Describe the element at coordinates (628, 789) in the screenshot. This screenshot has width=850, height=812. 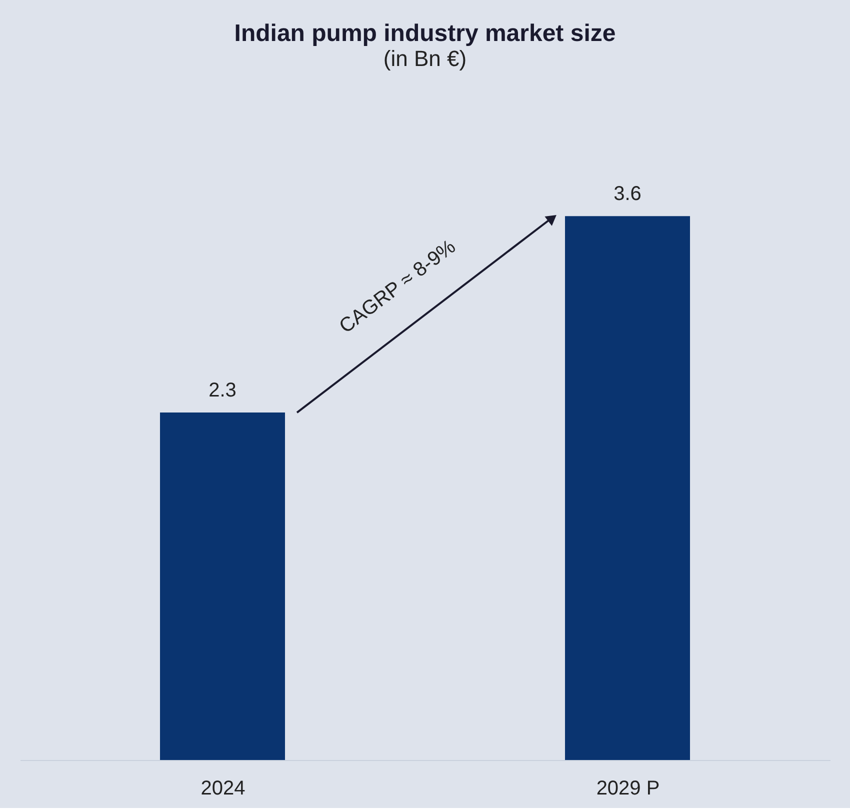
I see `x-tick-label: 2029 P` at that location.